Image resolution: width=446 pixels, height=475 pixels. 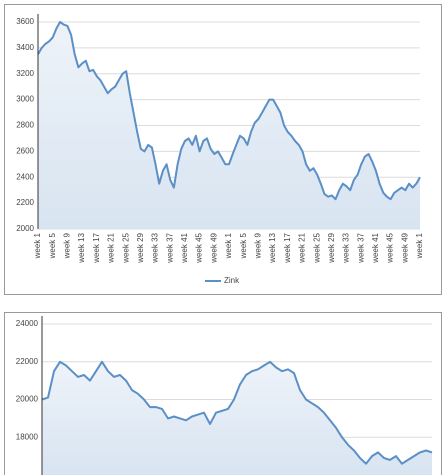 What do you see at coordinates (25, 21) in the screenshot?
I see `y-tick-label: 3600` at bounding box center [25, 21].